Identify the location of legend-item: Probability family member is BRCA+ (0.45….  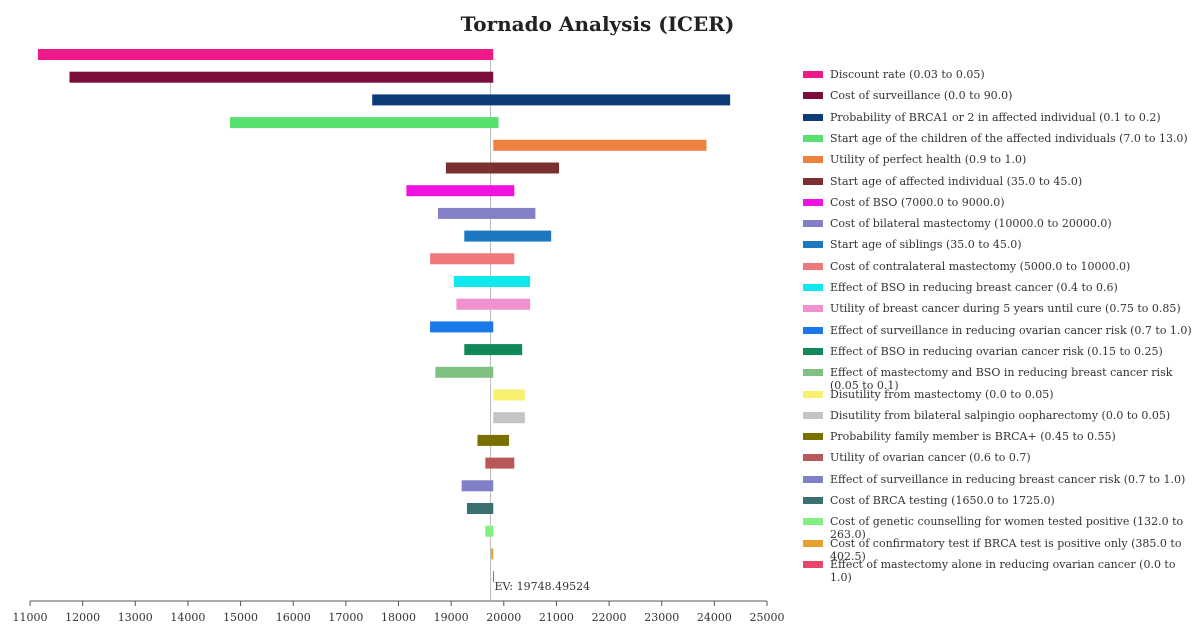
(998, 436).